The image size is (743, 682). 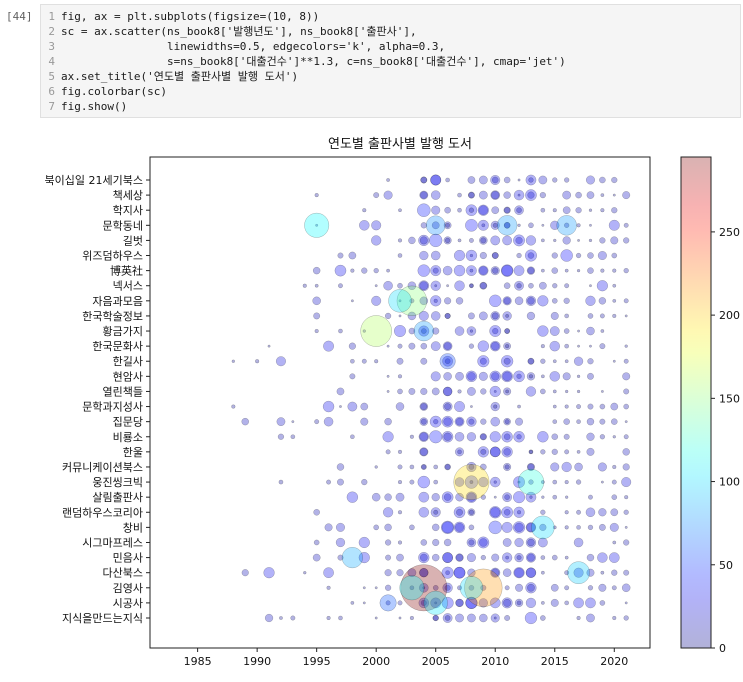 What do you see at coordinates (729, 232) in the screenshot?
I see `colorbar-tick-label: 250` at bounding box center [729, 232].